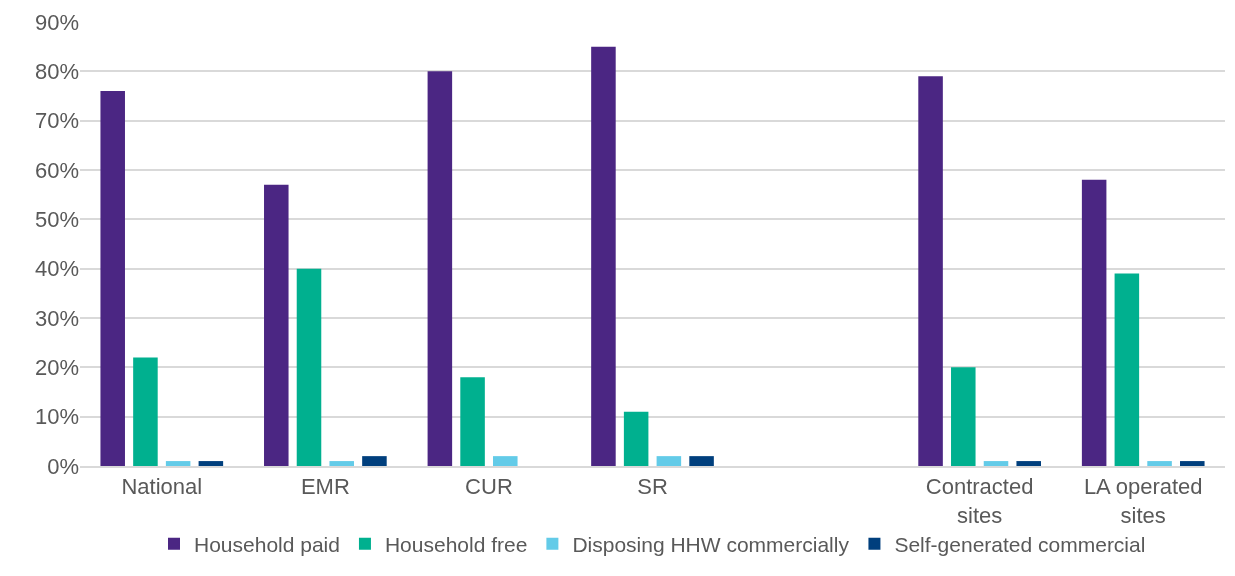  What do you see at coordinates (1143, 501) in the screenshot?
I see `x-tick-label: LA operated sites` at bounding box center [1143, 501].